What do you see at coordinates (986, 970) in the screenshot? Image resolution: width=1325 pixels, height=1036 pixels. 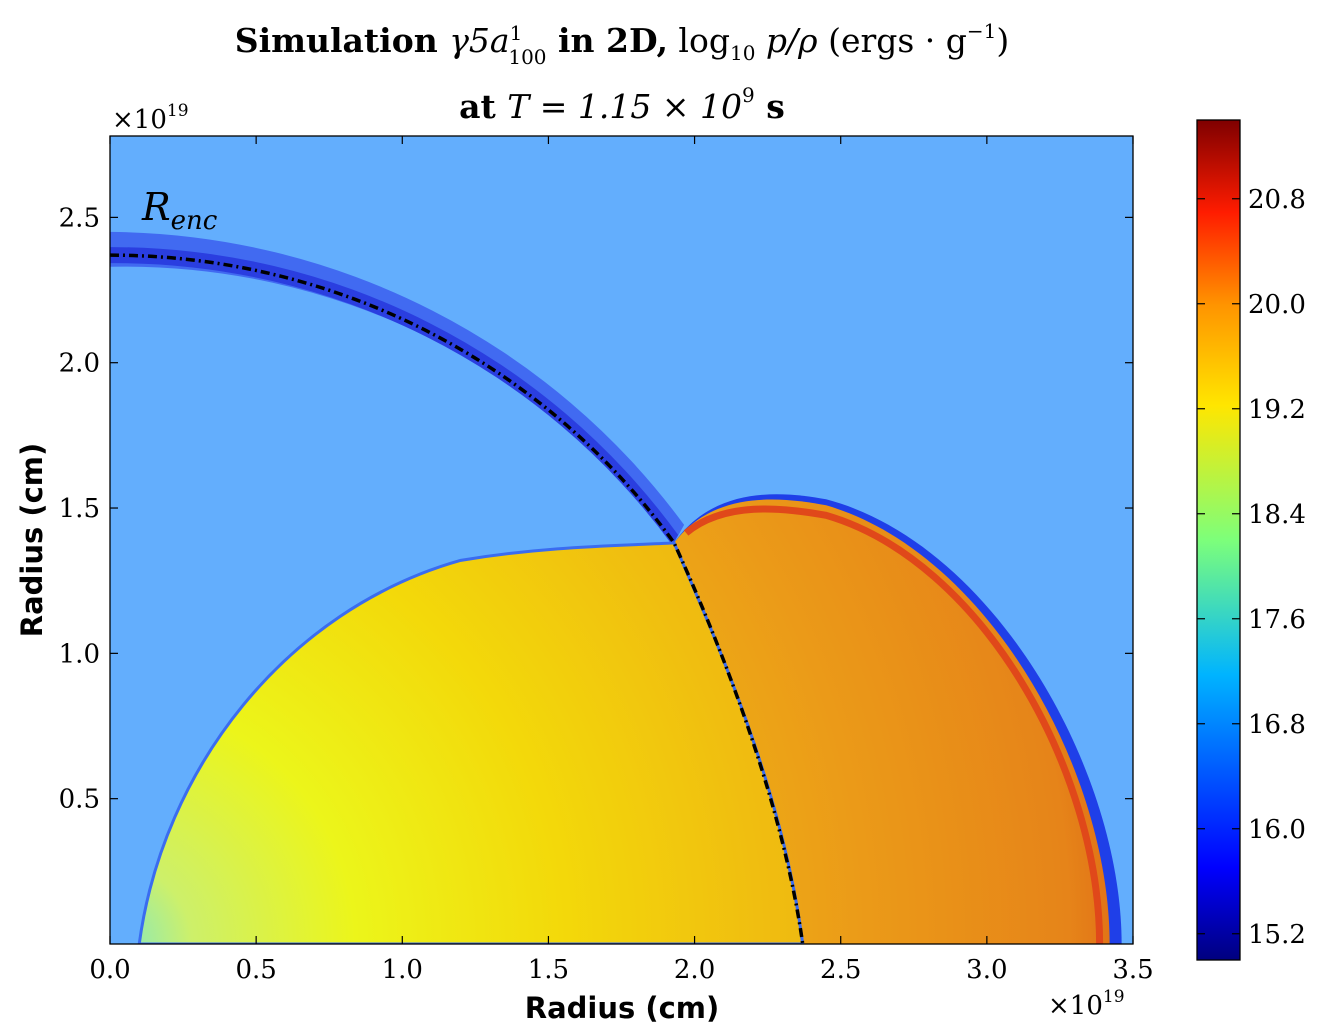 I see `x-tick-label: 3.0` at bounding box center [986, 970].